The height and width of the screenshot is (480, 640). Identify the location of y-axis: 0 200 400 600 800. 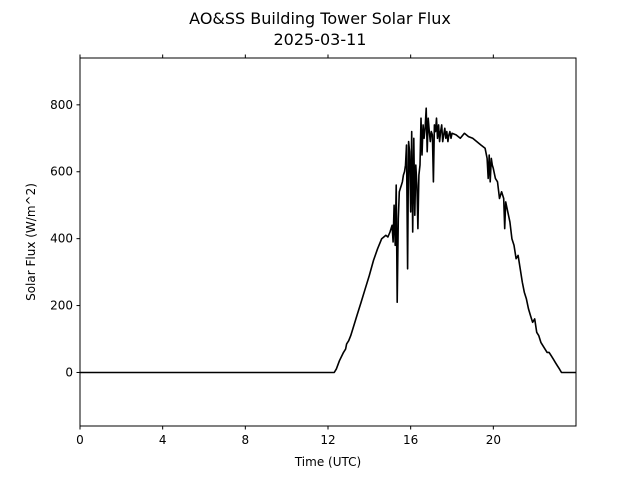
(65, 238).